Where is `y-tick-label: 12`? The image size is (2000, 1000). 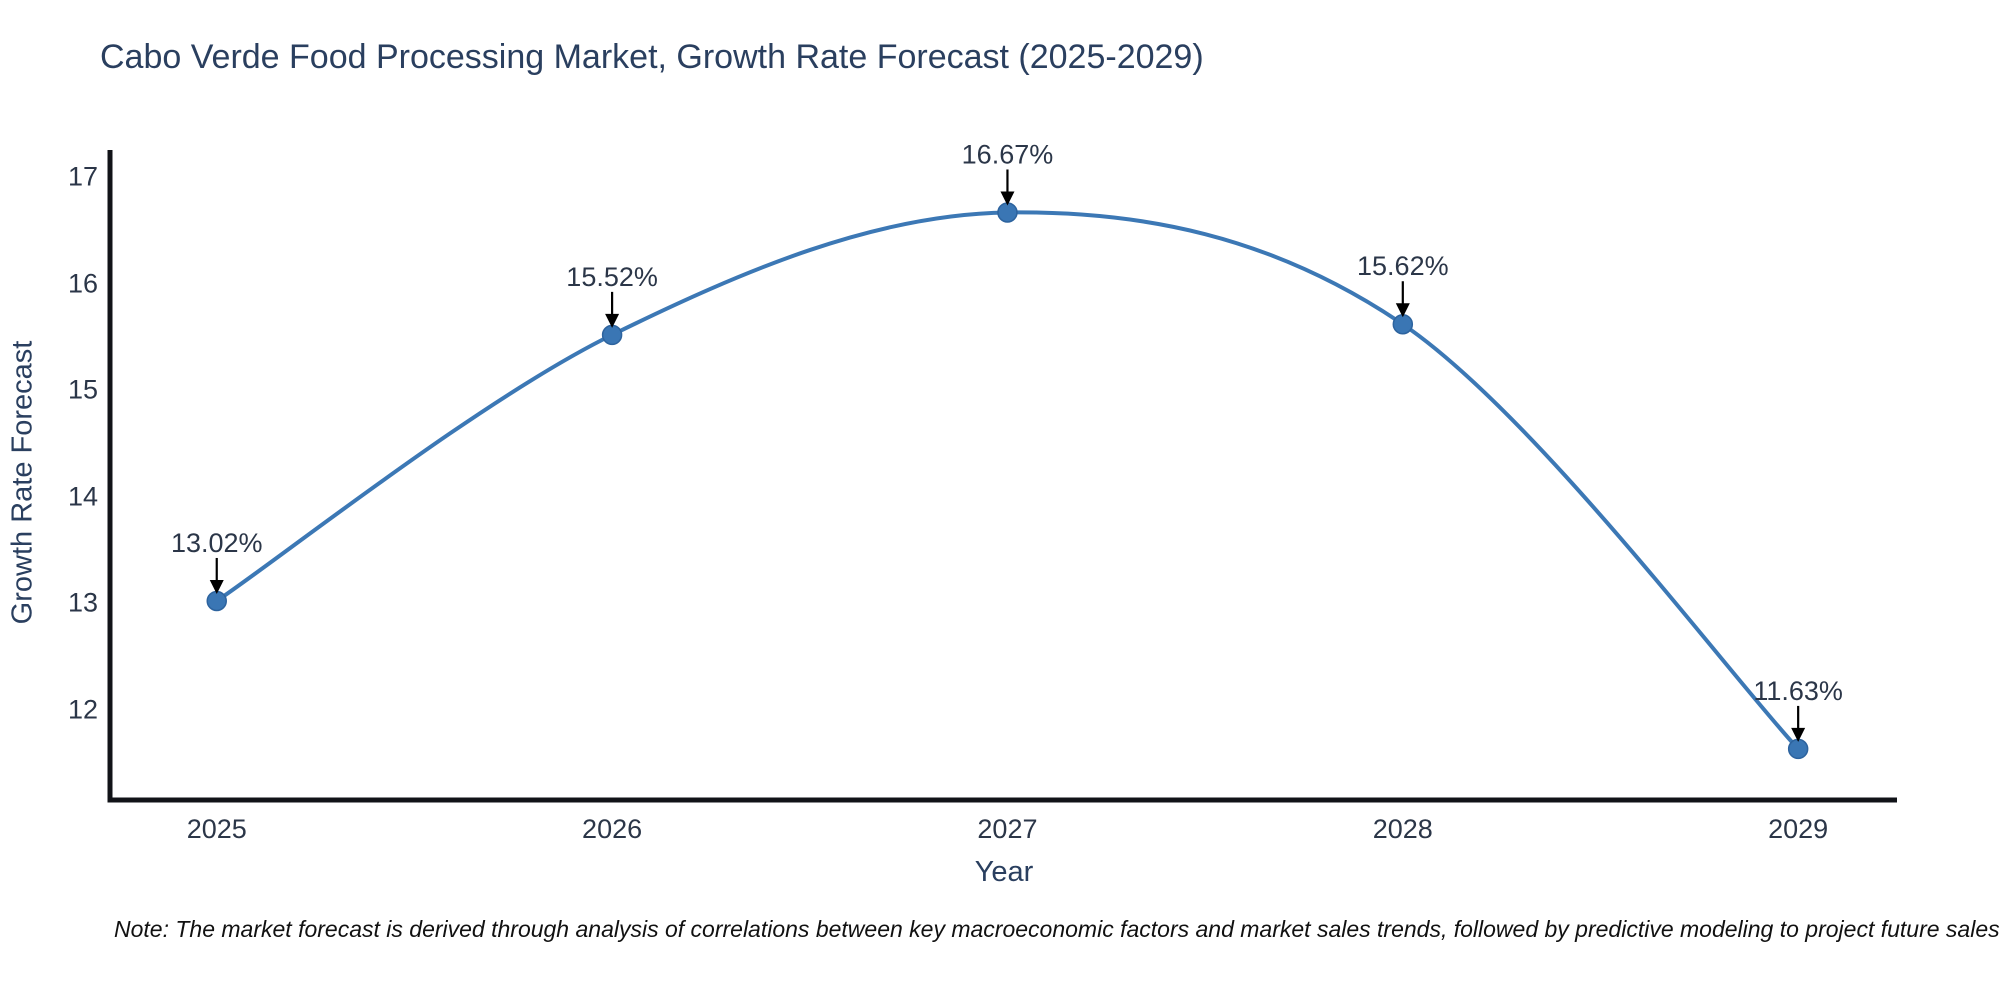 y-tick-label: 12 is located at coordinates (82, 709).